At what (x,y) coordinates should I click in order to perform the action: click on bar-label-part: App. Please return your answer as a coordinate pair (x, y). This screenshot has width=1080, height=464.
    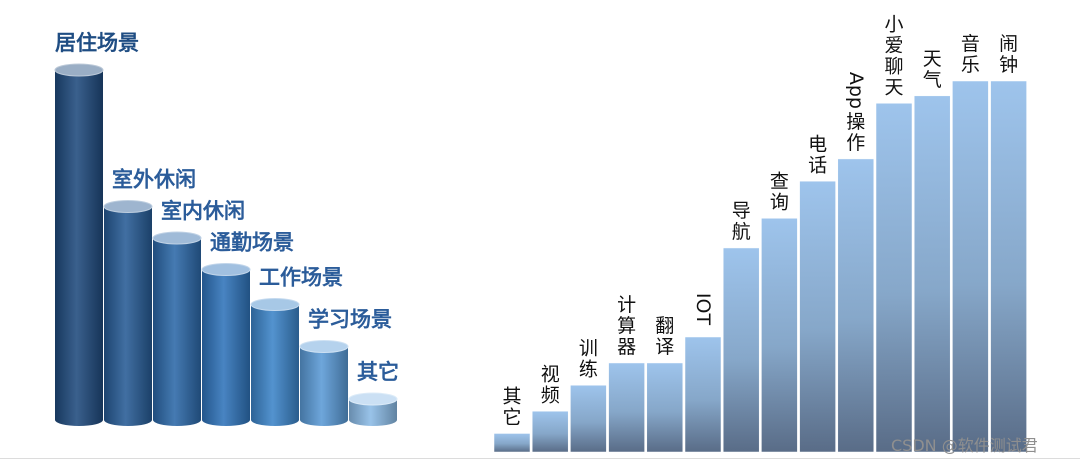
    Looking at the image, I should click on (856, 90).